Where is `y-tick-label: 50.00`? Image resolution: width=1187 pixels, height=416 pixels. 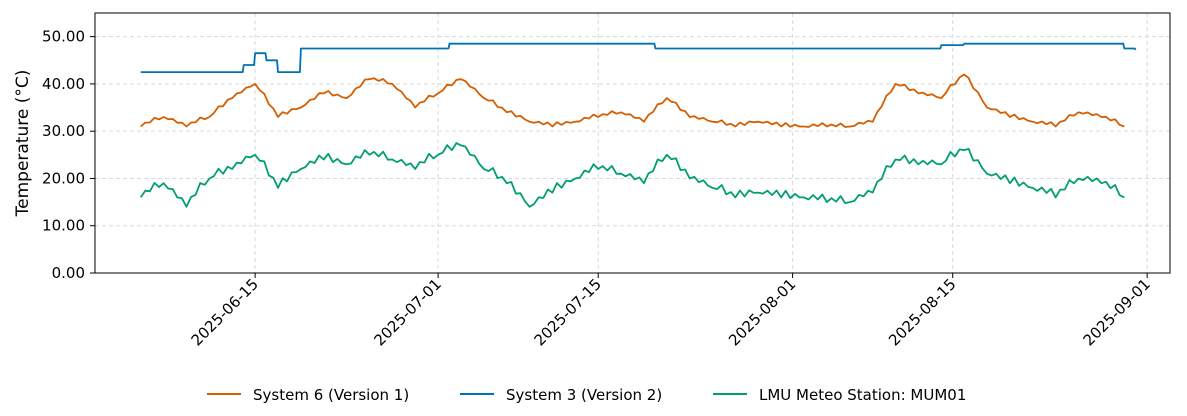 y-tick-label: 50.00 is located at coordinates (63, 37).